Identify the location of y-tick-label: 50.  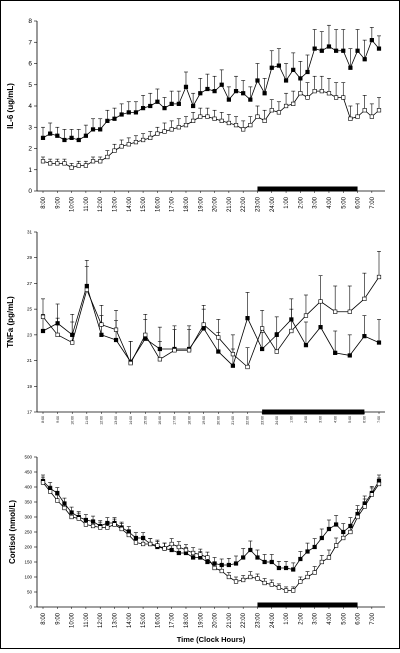
(30, 592).